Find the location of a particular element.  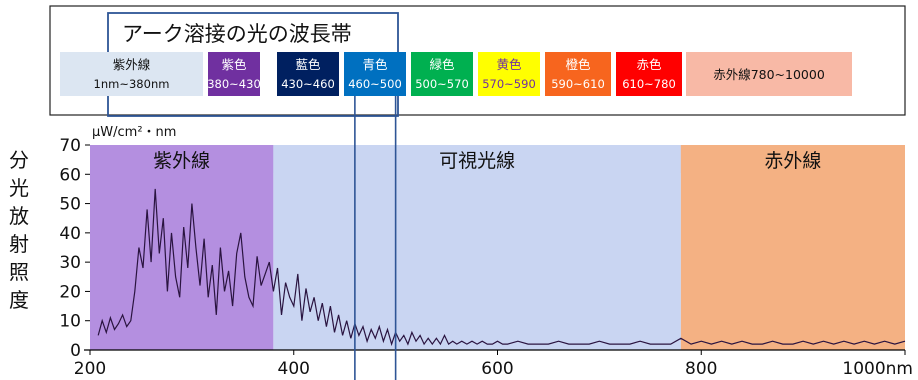

y-axis-label-char: 分 is located at coordinates (19, 160).